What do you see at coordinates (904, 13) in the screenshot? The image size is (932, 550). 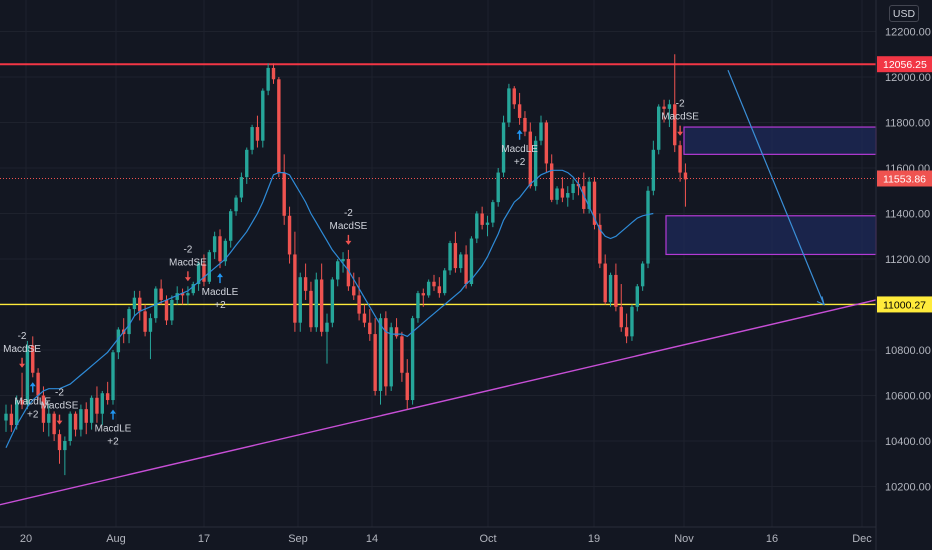 I see `currency-badge: USD` at bounding box center [904, 13].